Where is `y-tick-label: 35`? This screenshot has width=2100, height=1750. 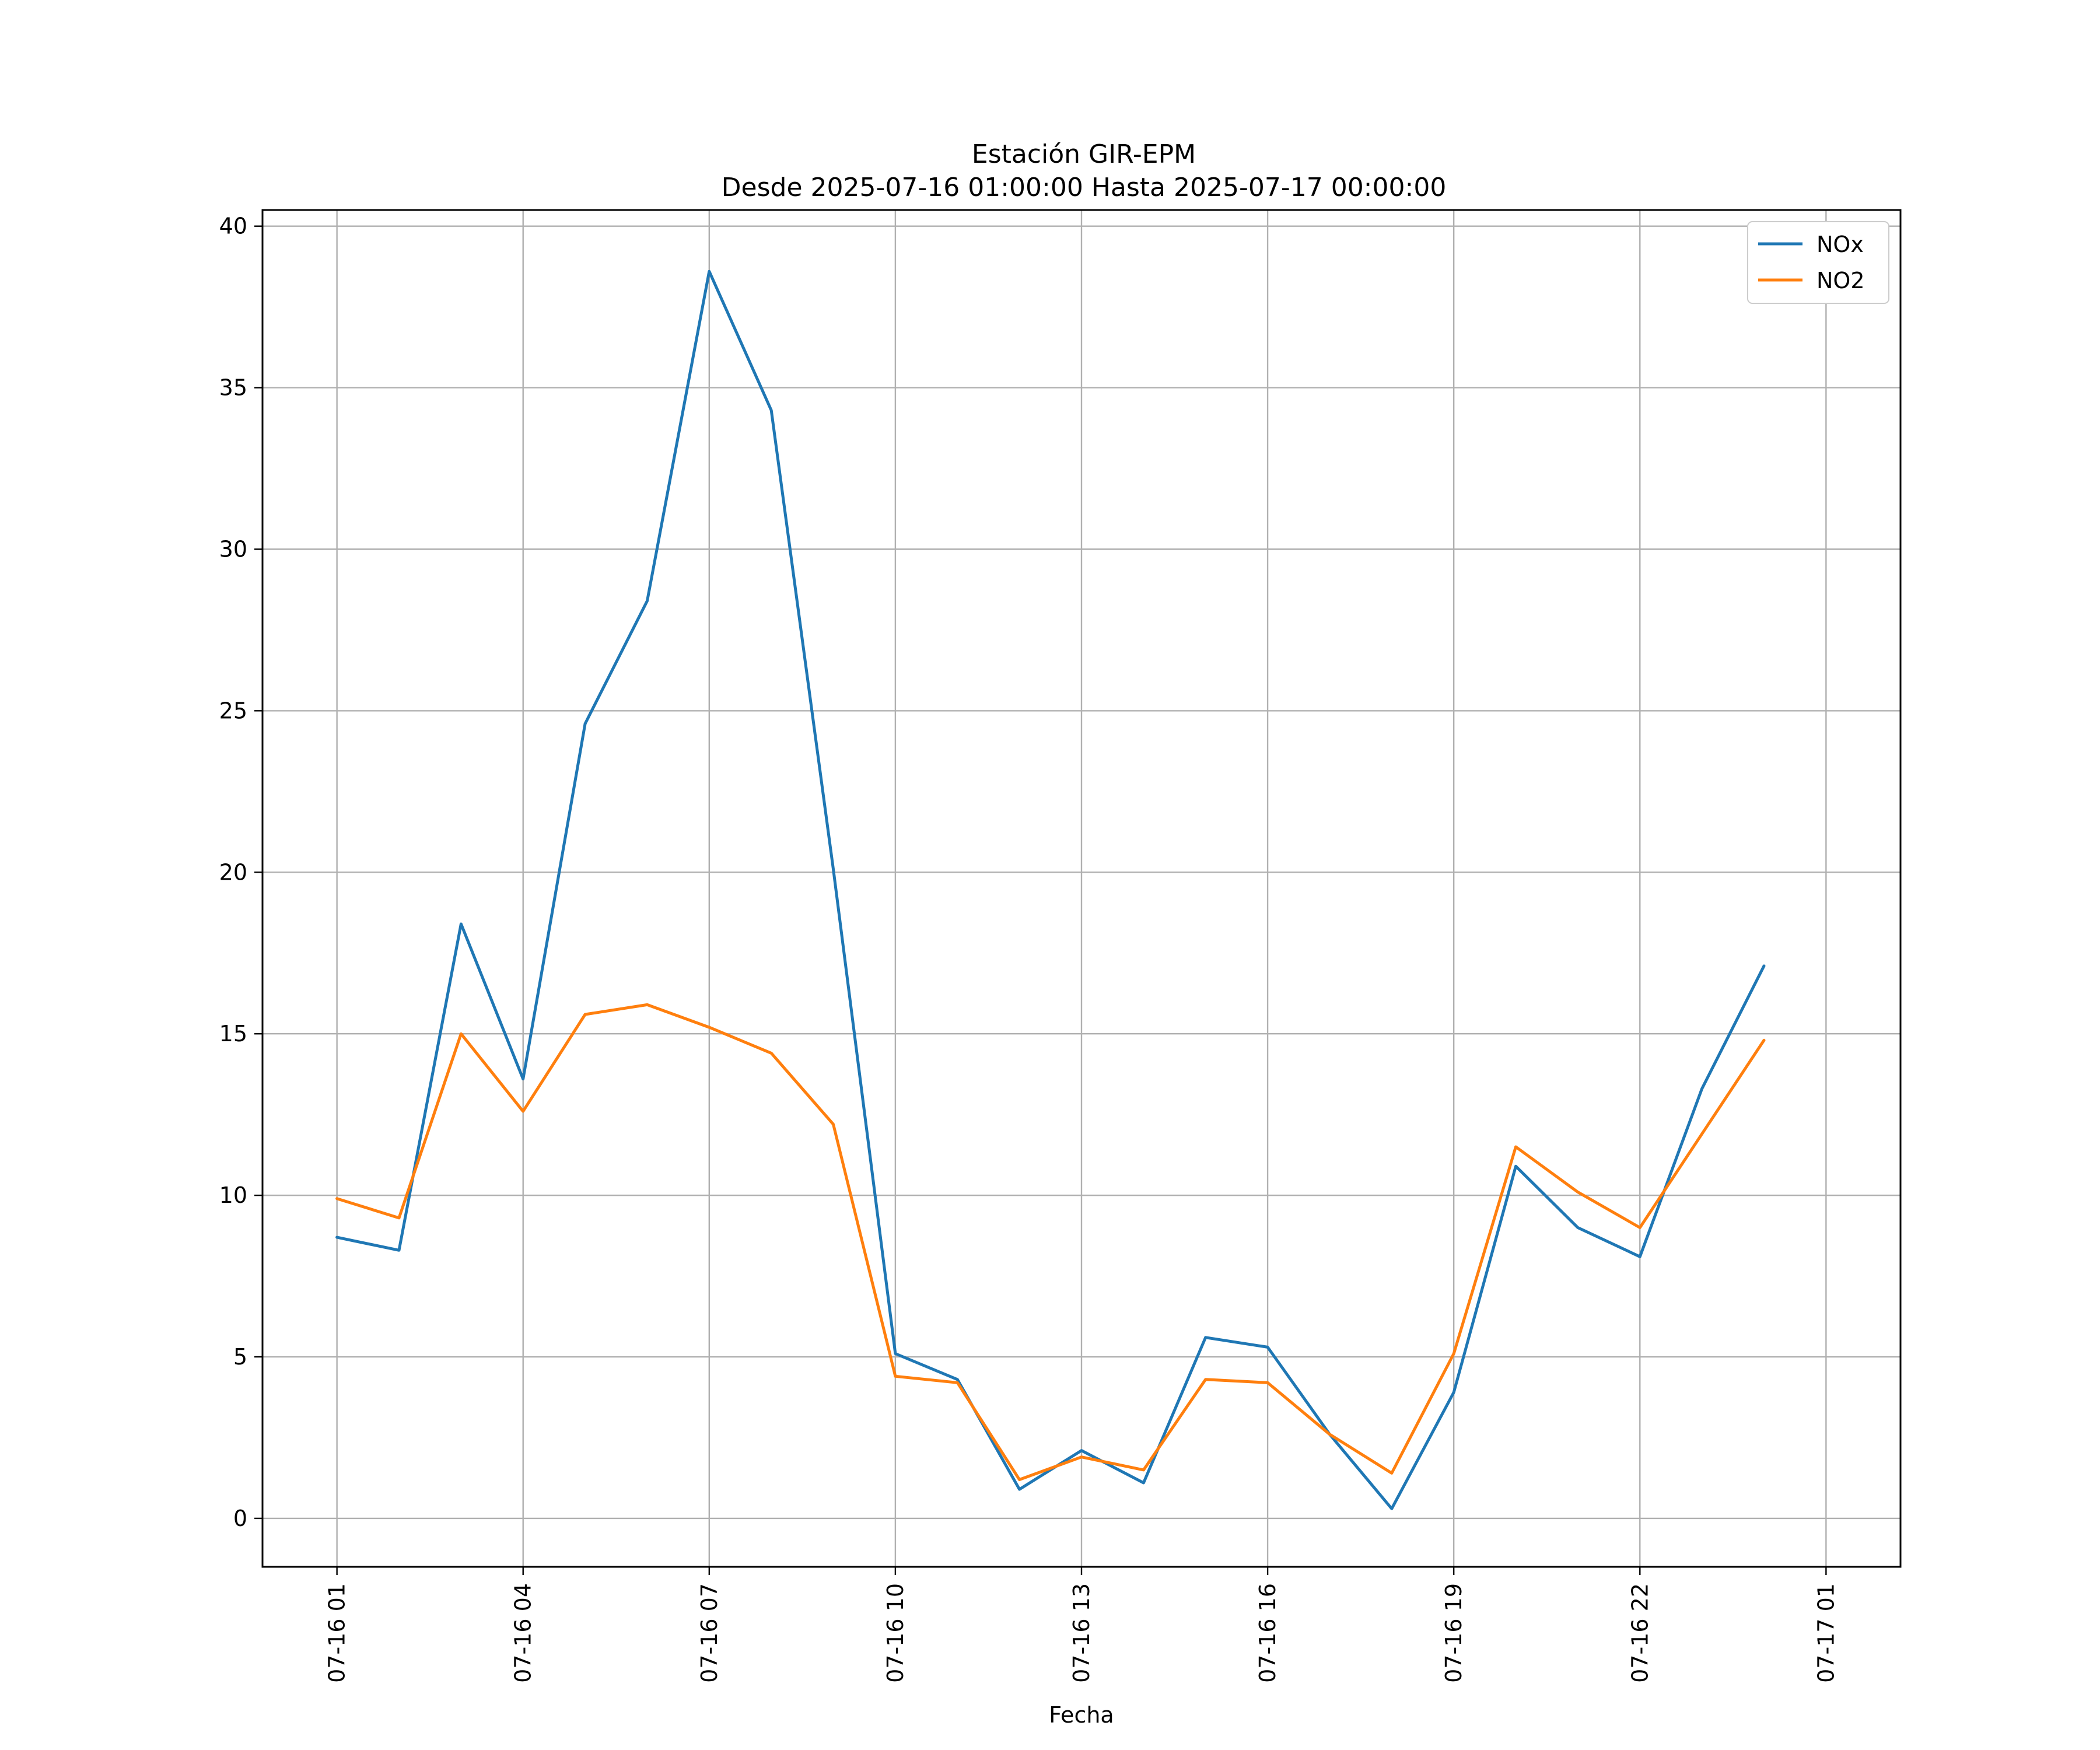
y-tick-label: 35 is located at coordinates (233, 388).